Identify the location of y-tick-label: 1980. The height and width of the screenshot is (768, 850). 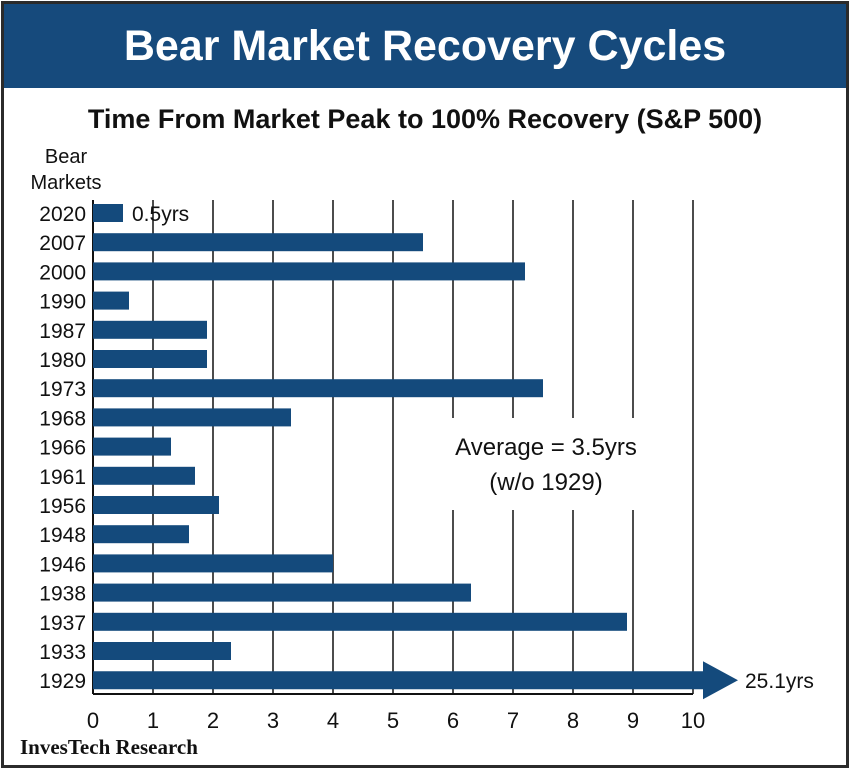
(62, 360).